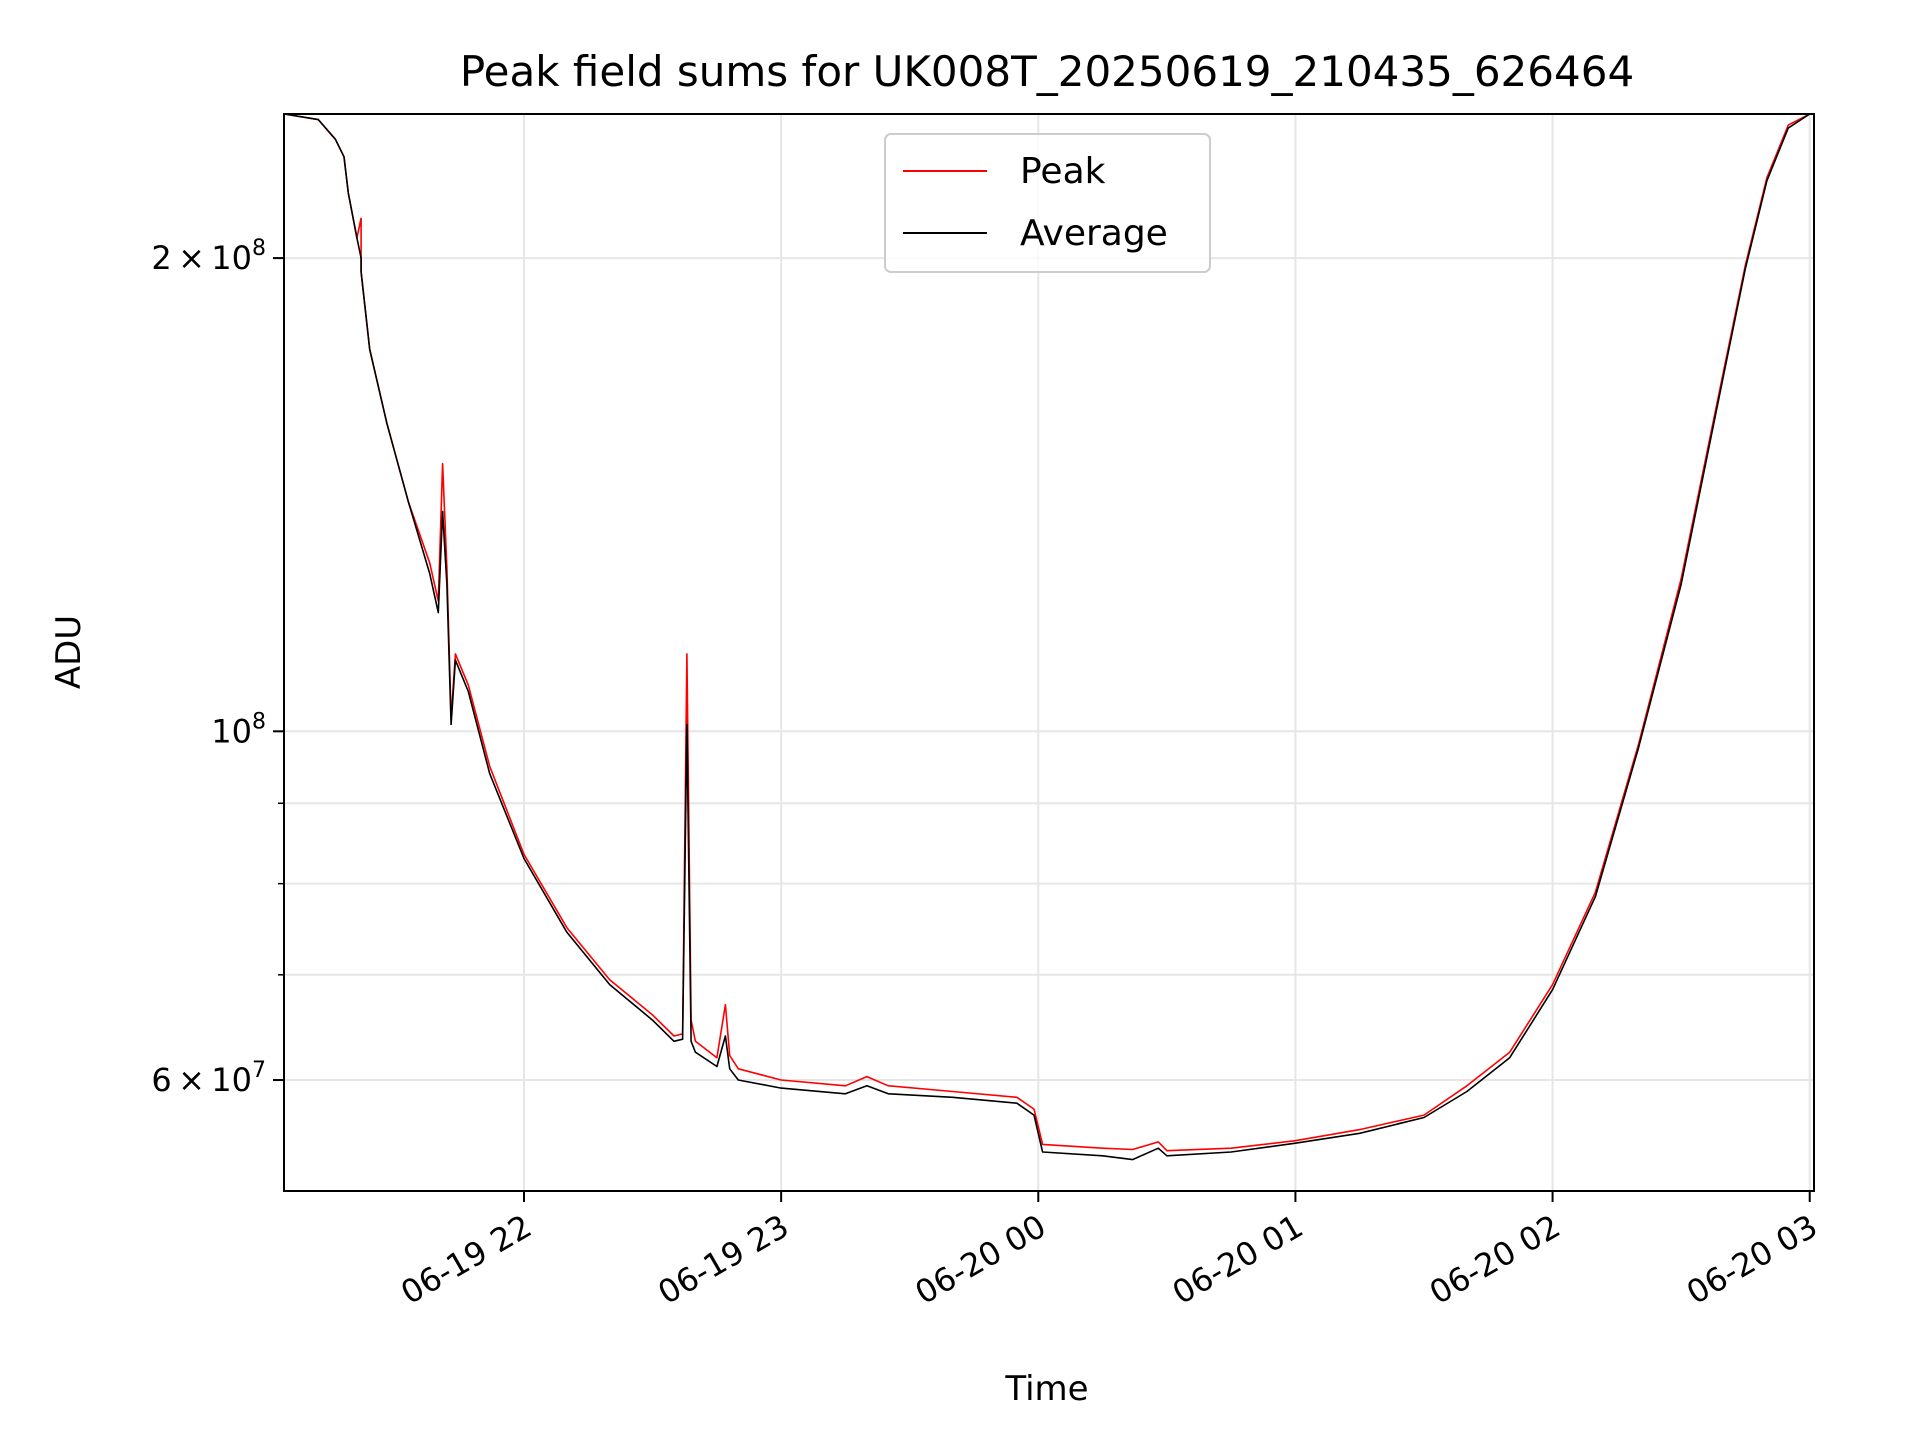 Image resolution: width=1920 pixels, height=1440 pixels. Describe the element at coordinates (208, 1078) in the screenshot. I see `y-tick-label: 6 × 107` at that location.